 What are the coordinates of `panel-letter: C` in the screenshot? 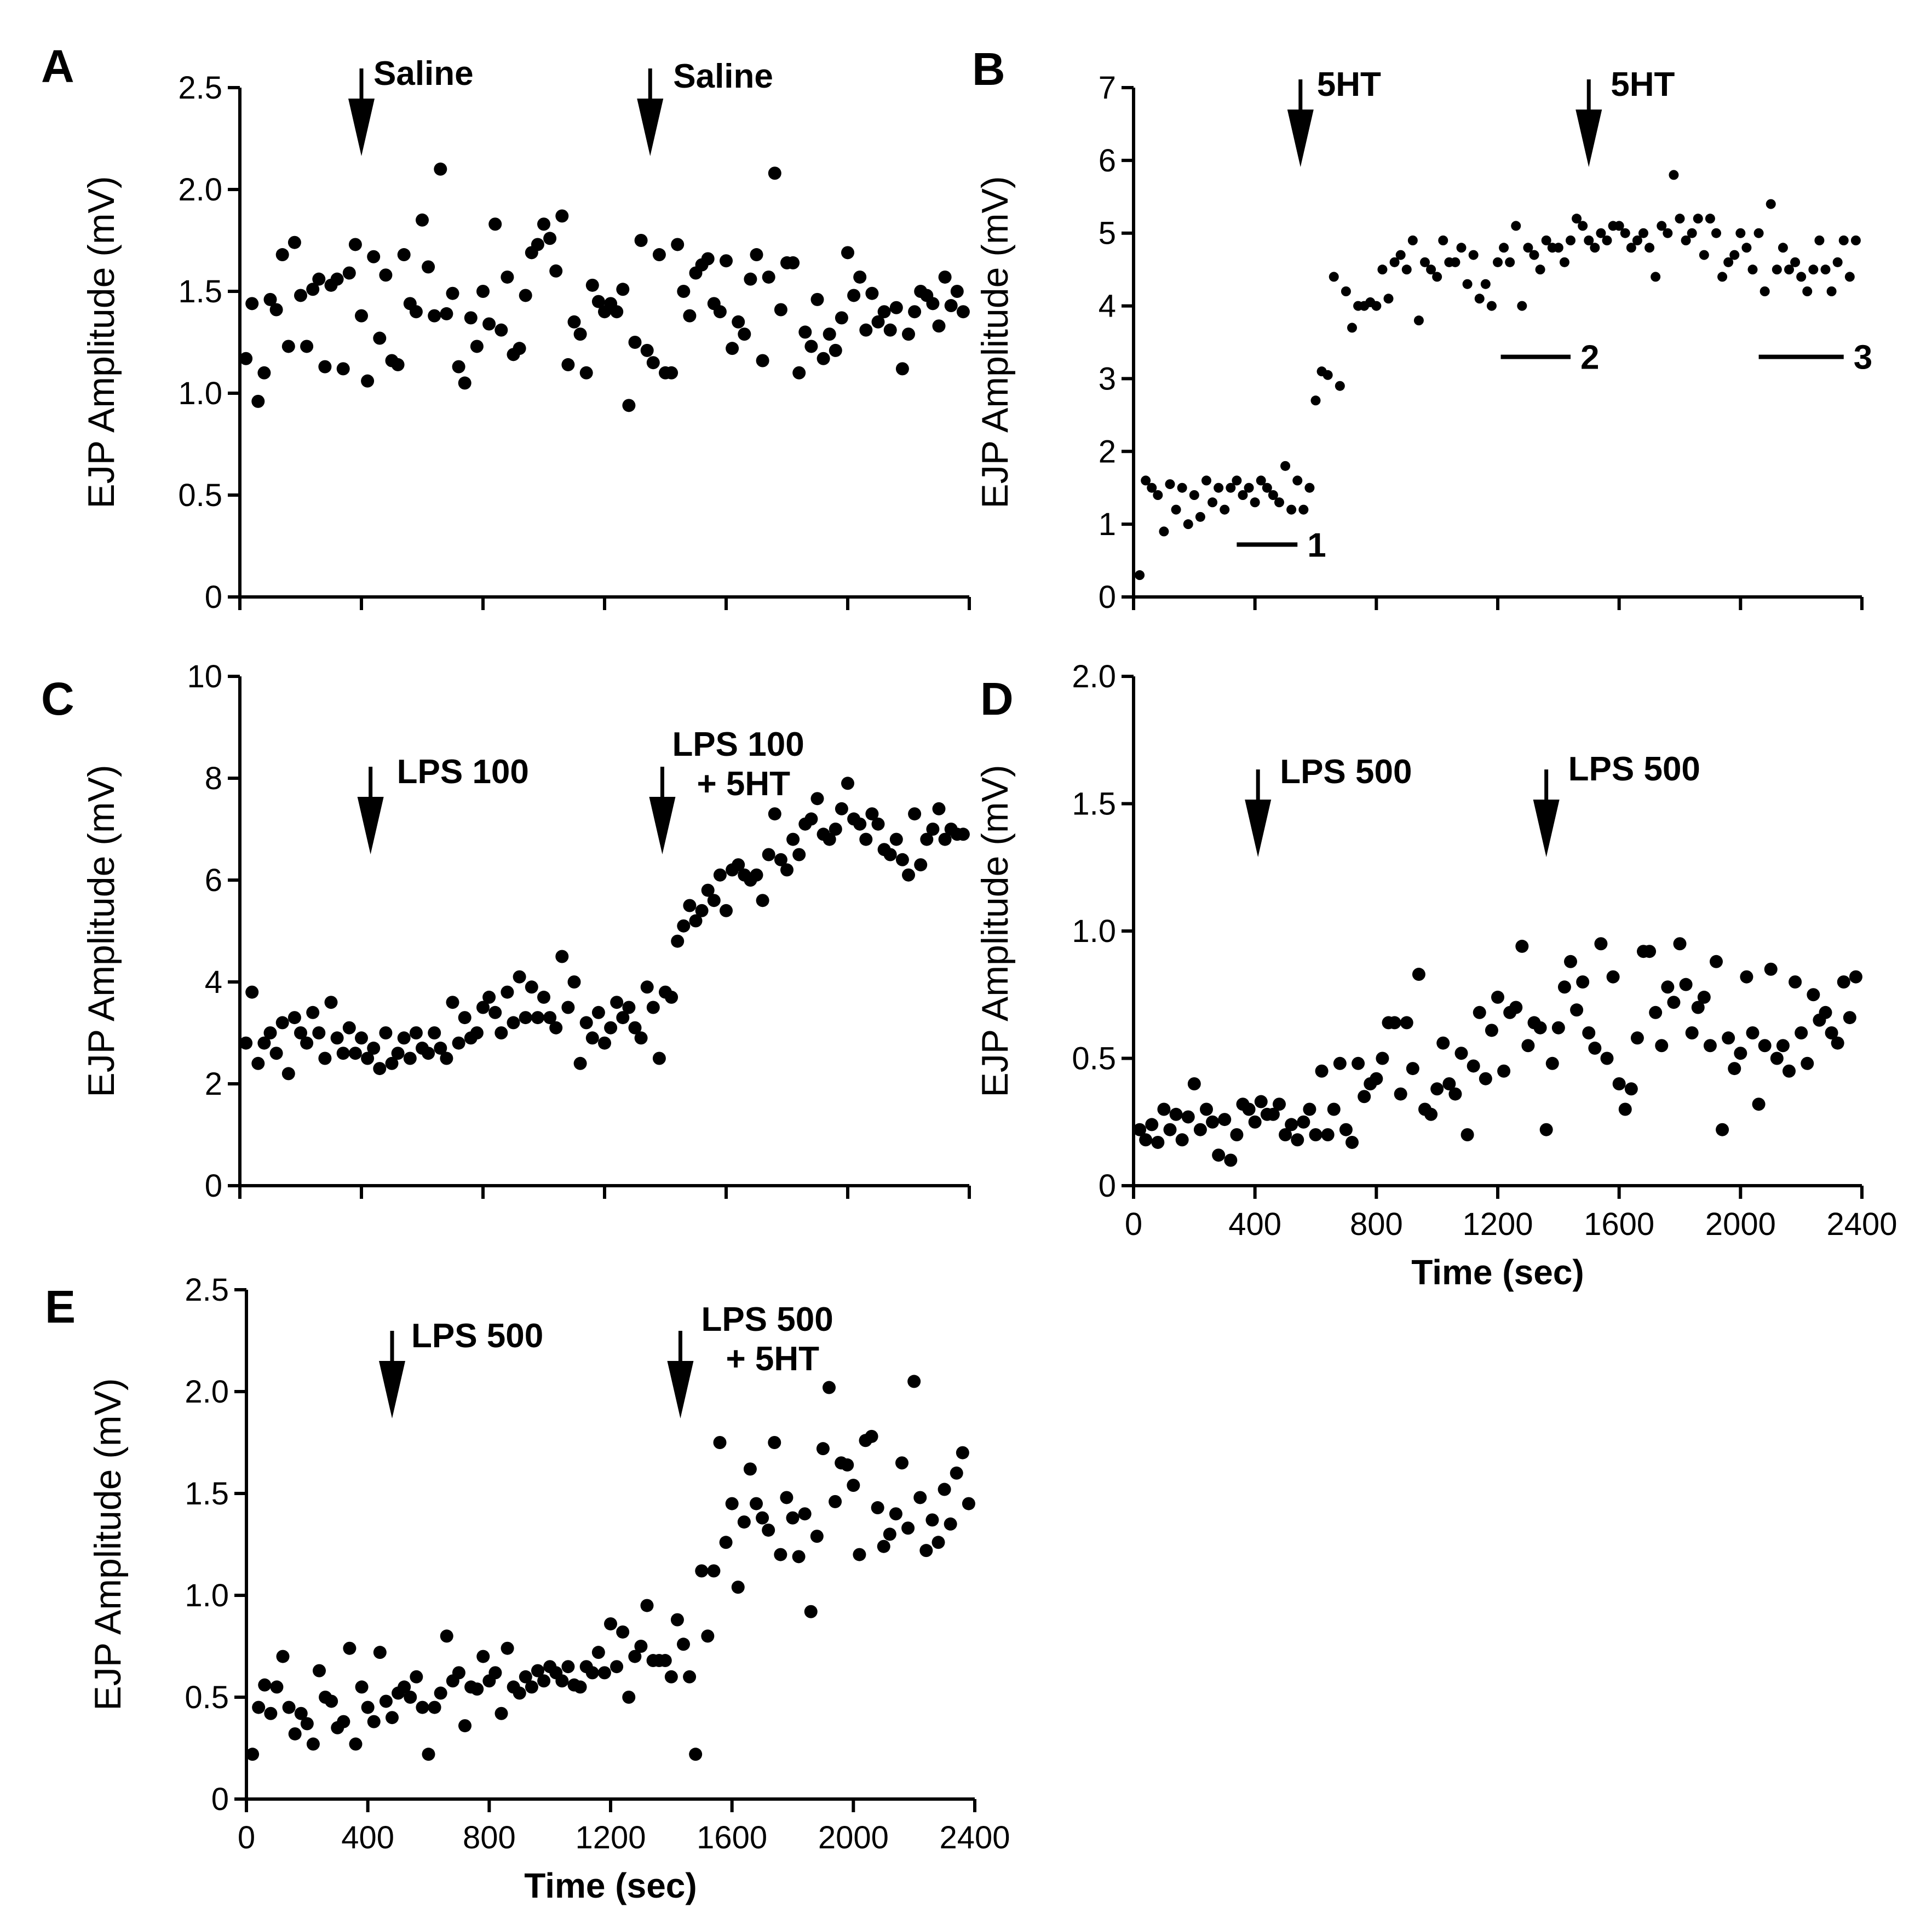 It's located at (58, 699).